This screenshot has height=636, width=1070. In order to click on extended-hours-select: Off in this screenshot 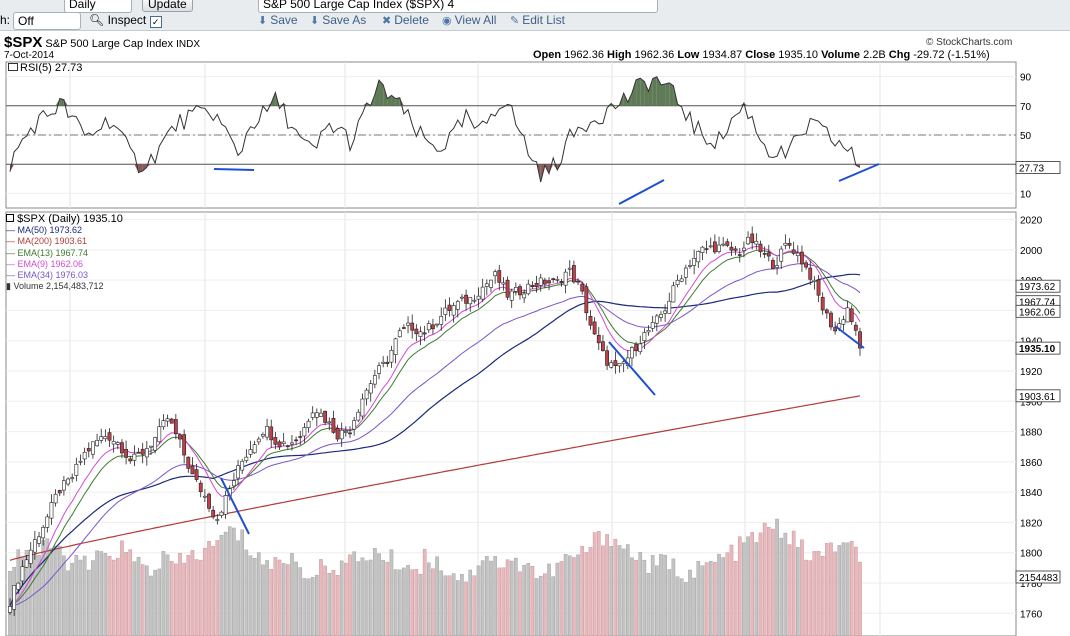, I will do `click(47, 21)`.